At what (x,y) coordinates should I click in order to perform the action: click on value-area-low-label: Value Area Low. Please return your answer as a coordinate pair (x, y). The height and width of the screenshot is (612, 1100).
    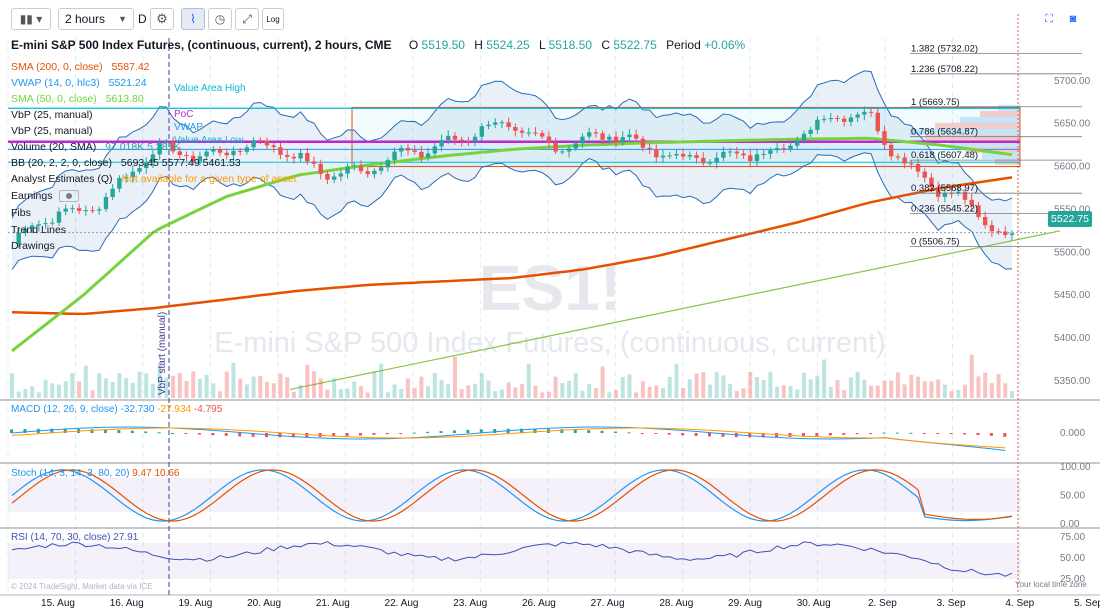
    Looking at the image, I should click on (209, 140).